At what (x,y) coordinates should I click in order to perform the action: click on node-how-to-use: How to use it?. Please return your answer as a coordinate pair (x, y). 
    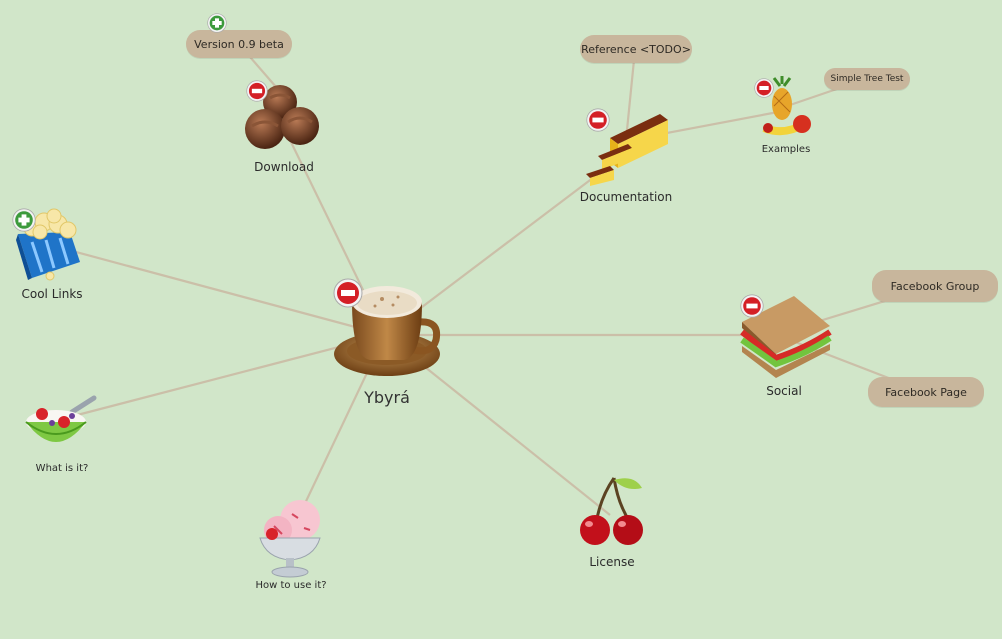
    Looking at the image, I should click on (291, 546).